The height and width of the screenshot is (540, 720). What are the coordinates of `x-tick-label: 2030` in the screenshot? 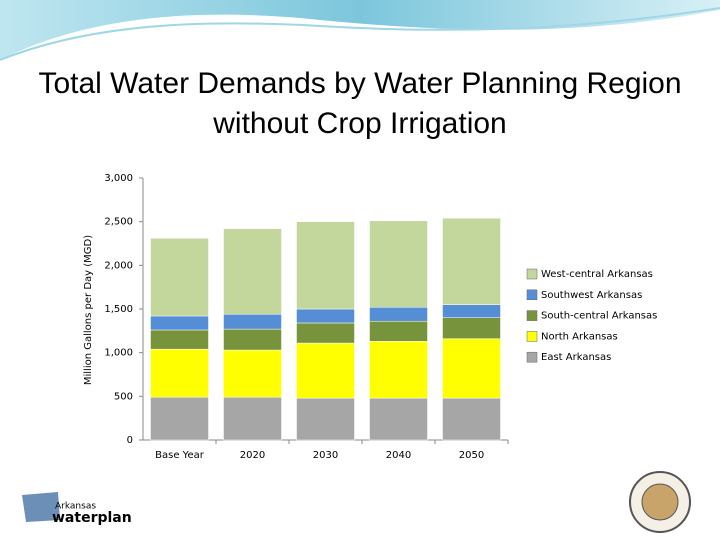 It's located at (325, 455).